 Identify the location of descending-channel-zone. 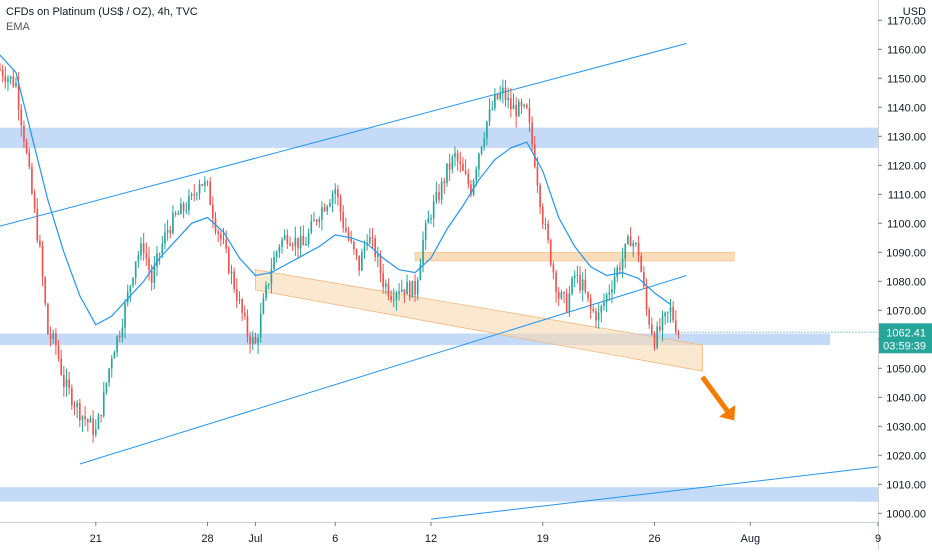
(479, 320).